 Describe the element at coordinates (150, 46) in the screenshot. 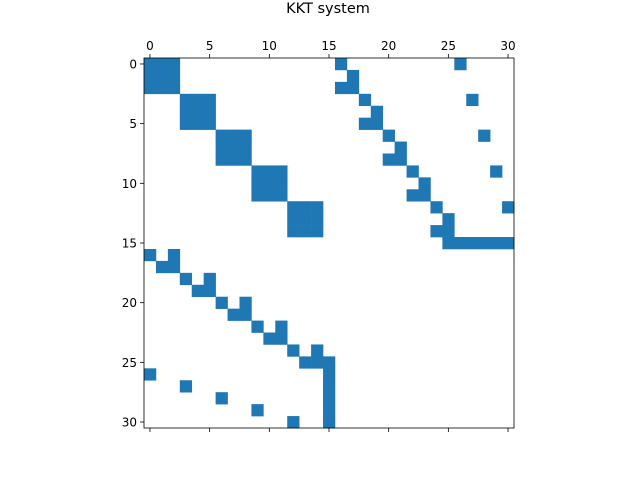

I see `x-tick-label-0: 0` at that location.